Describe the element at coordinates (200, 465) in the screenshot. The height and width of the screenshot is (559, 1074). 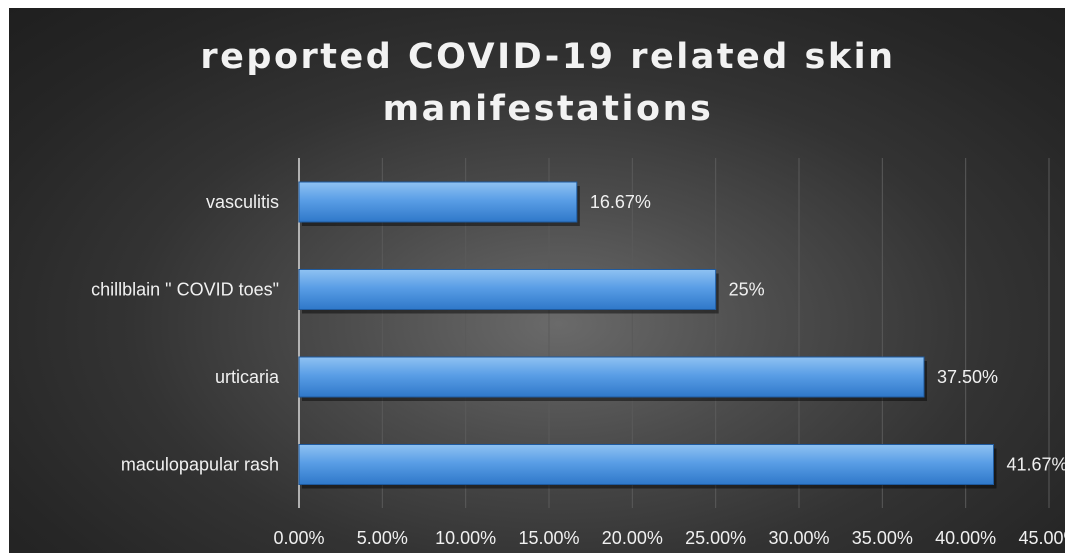
I see `category-label: maculopapular rash` at that location.